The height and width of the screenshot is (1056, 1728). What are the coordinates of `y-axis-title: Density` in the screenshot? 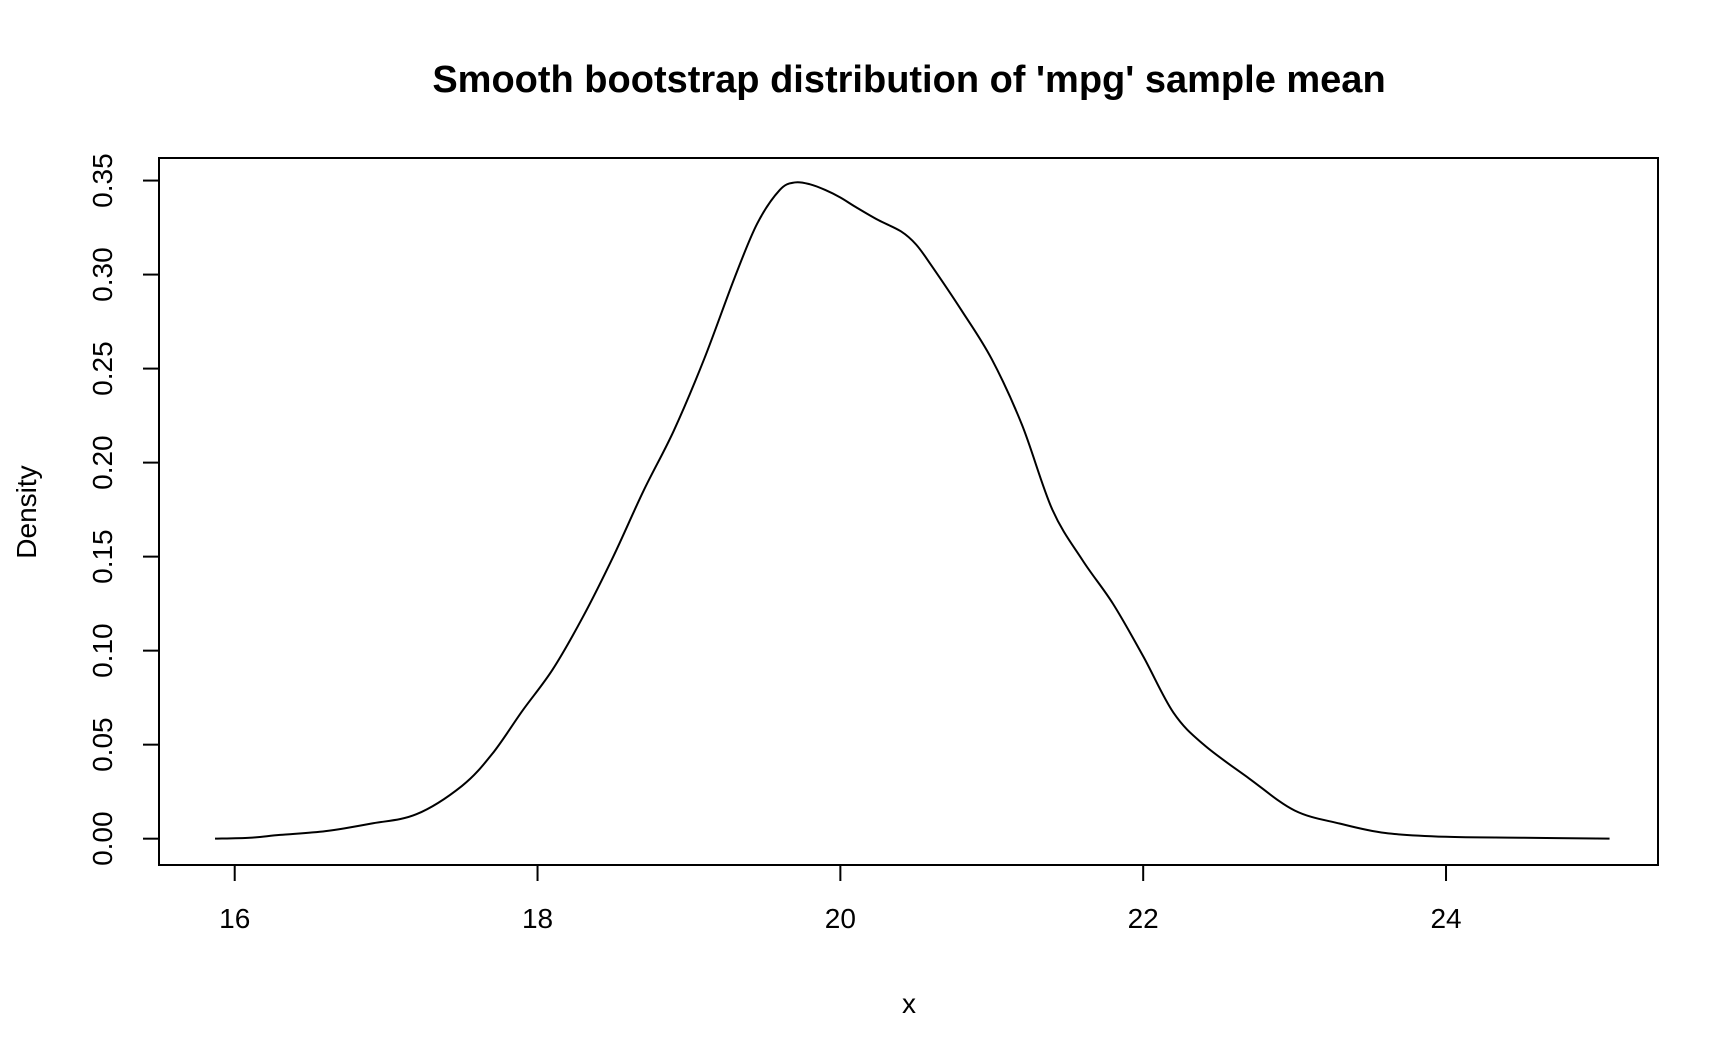 It's located at (26, 511).